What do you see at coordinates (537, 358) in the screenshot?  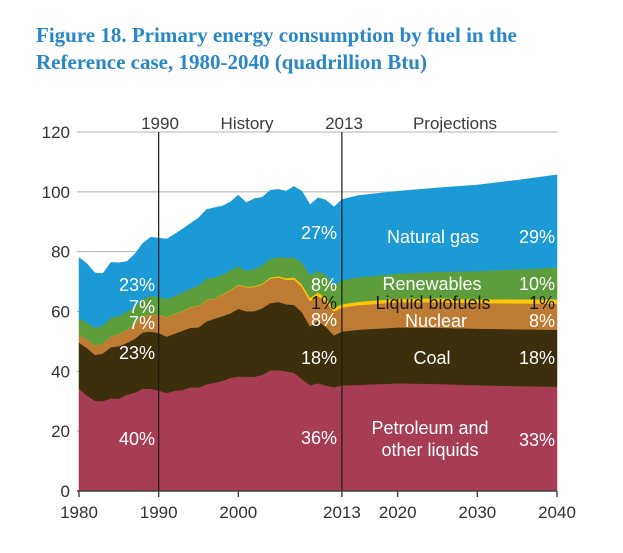 I see `percent-coal-2040: 18%` at bounding box center [537, 358].